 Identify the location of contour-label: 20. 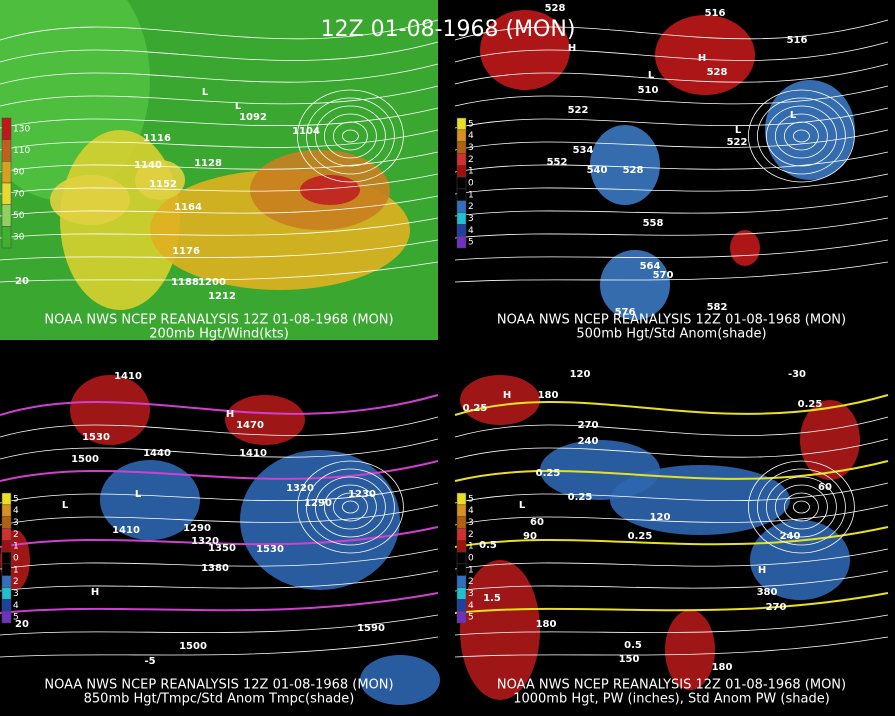
(22, 624).